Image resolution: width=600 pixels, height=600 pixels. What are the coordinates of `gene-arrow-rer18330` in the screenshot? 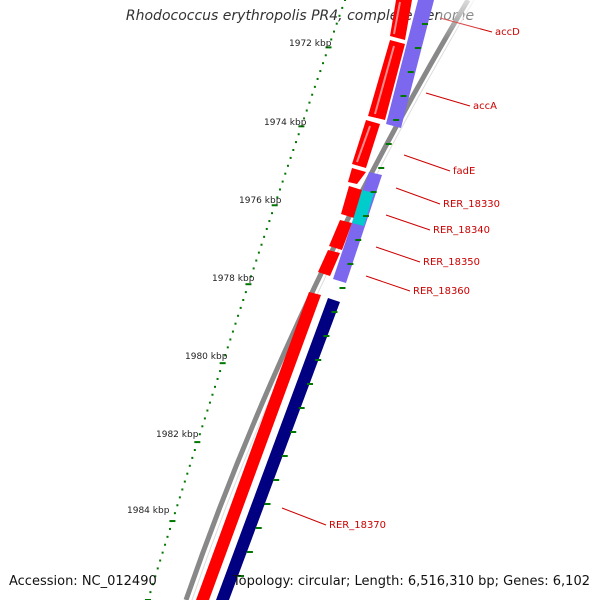 It's located at (351, 202).